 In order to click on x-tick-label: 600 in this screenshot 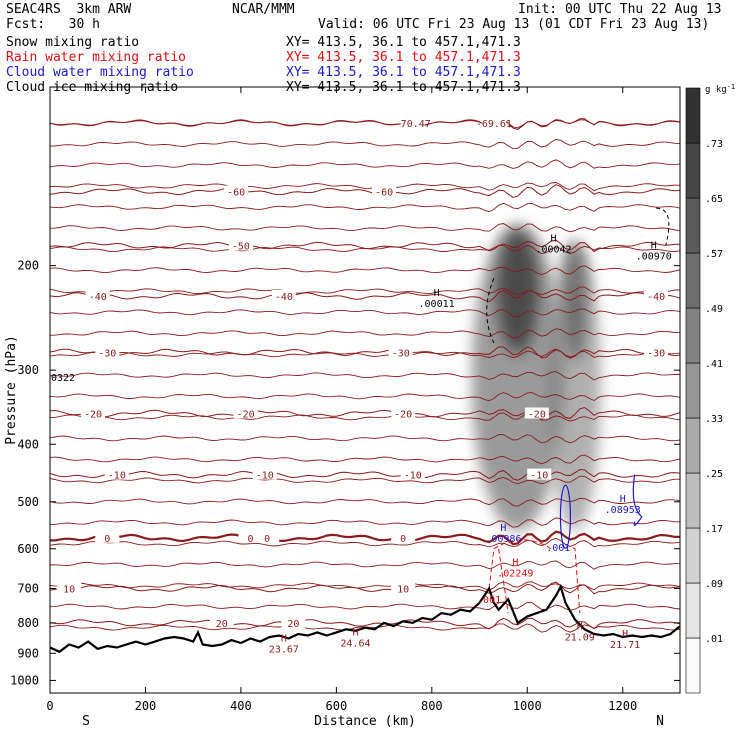, I will do `click(337, 706)`.